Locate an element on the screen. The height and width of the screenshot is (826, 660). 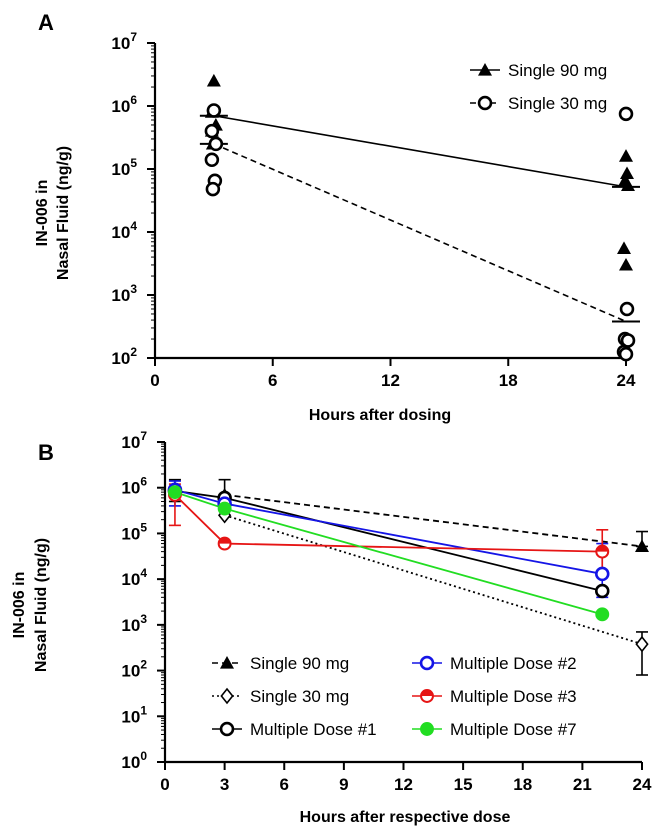
y-tick-label: 10⁵ is located at coordinates (124, 167).